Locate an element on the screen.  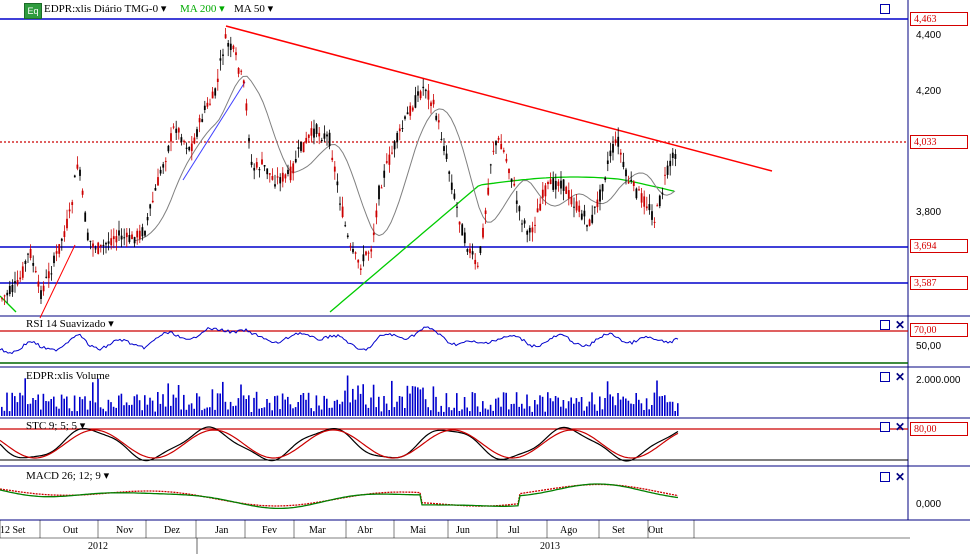
maximize-macd-icon is located at coordinates (885, 477).